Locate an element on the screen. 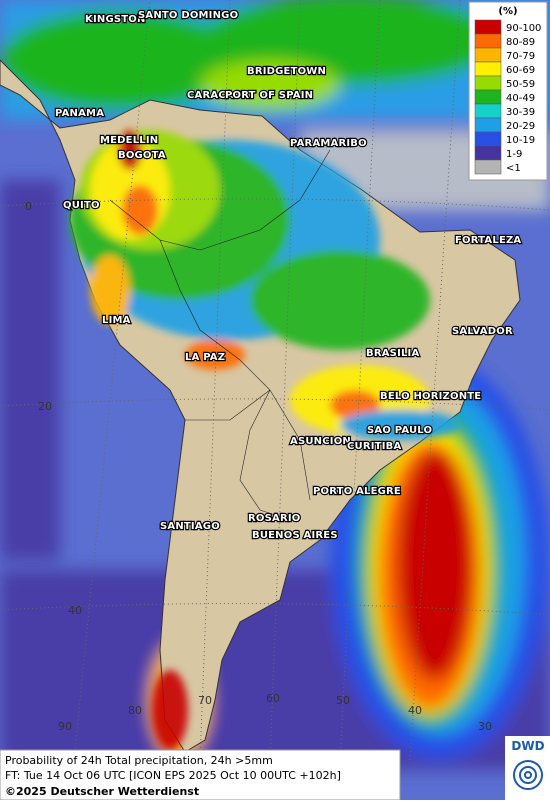 The image size is (550, 804). city-label: ROSARIO is located at coordinates (274, 518).